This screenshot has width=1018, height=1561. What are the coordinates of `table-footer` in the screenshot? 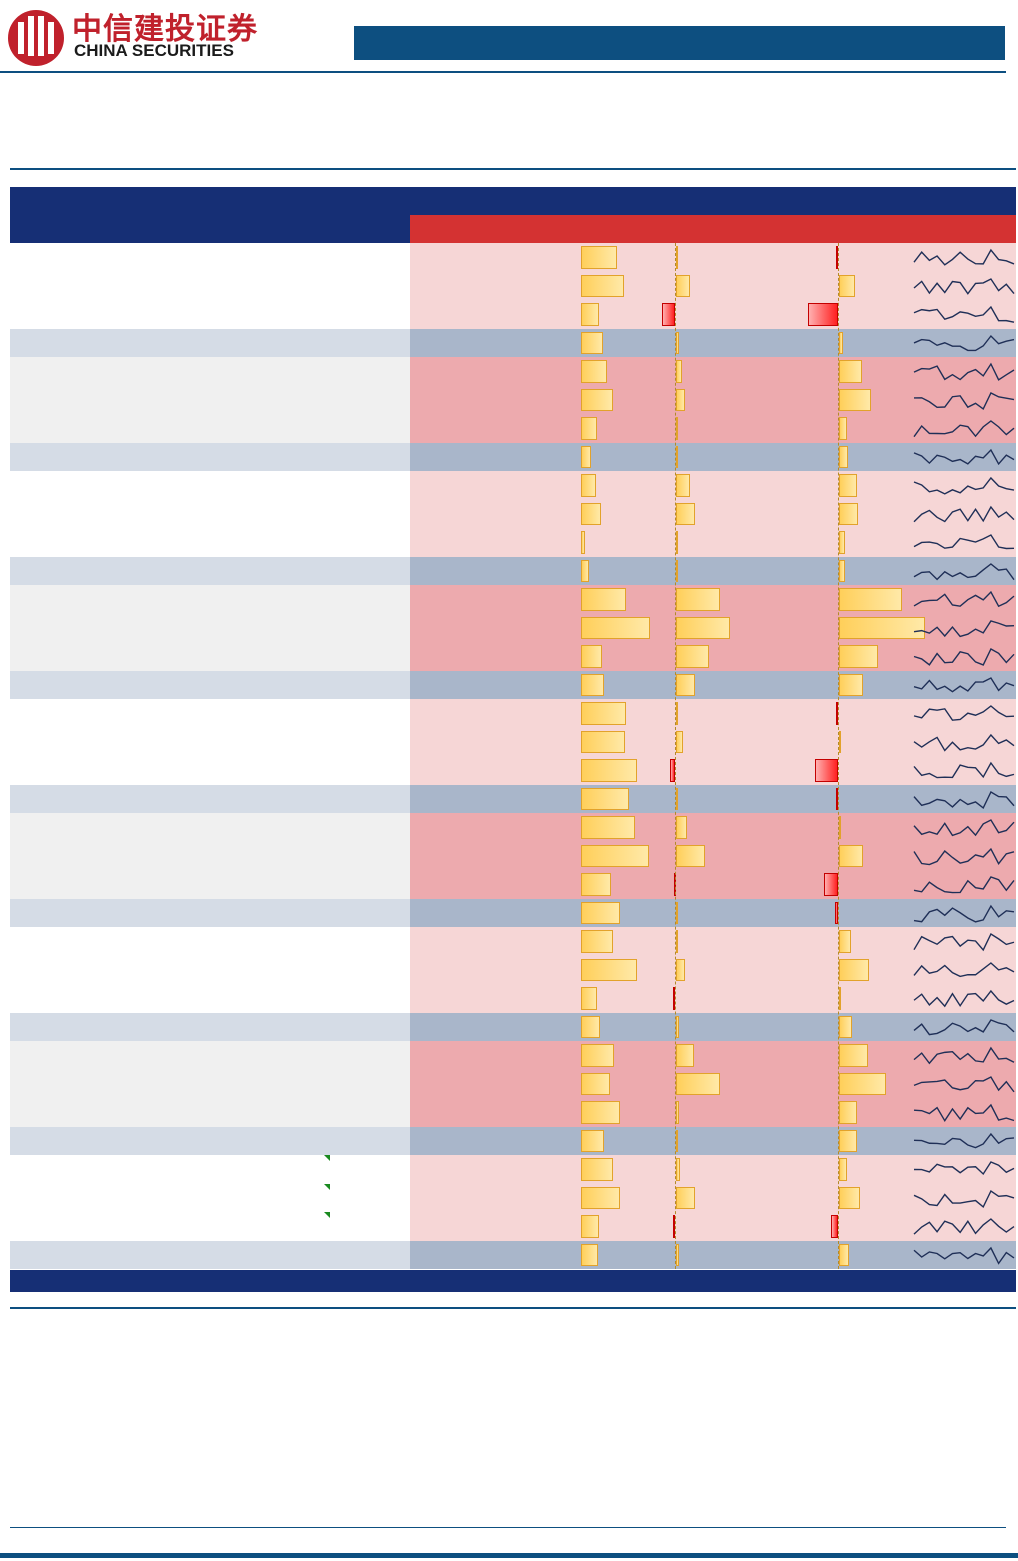 It's located at (513, 1281).